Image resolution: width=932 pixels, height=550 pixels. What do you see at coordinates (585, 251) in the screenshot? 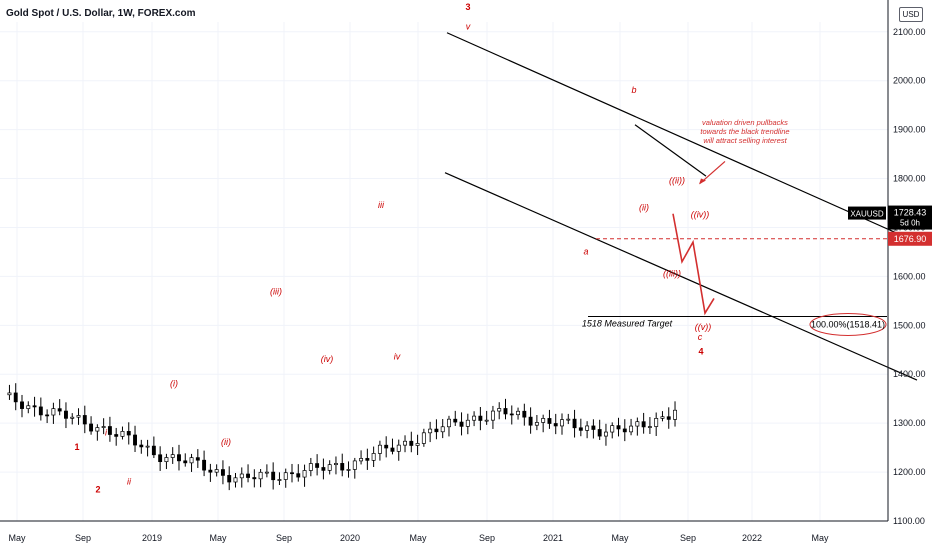
I see `wave-label: a` at bounding box center [585, 251].